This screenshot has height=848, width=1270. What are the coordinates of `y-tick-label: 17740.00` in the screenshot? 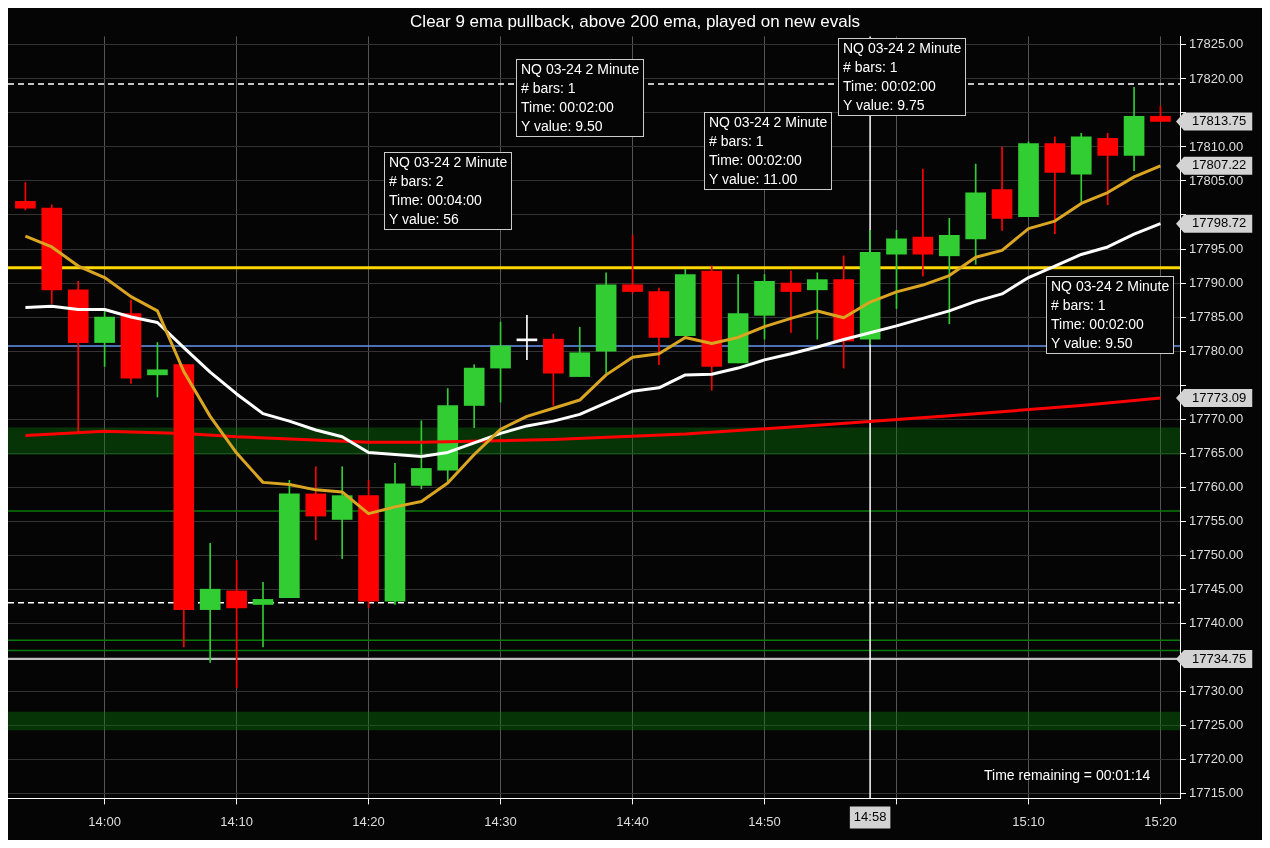 It's located at (1216, 622).